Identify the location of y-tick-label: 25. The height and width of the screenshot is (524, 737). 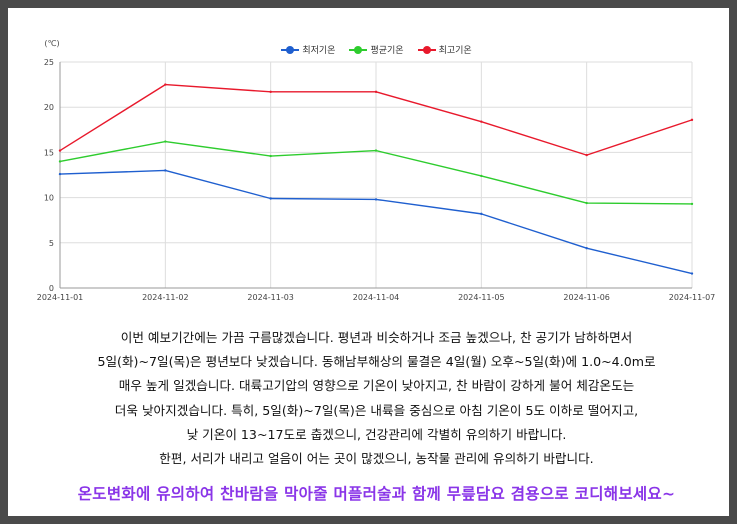
(49, 62).